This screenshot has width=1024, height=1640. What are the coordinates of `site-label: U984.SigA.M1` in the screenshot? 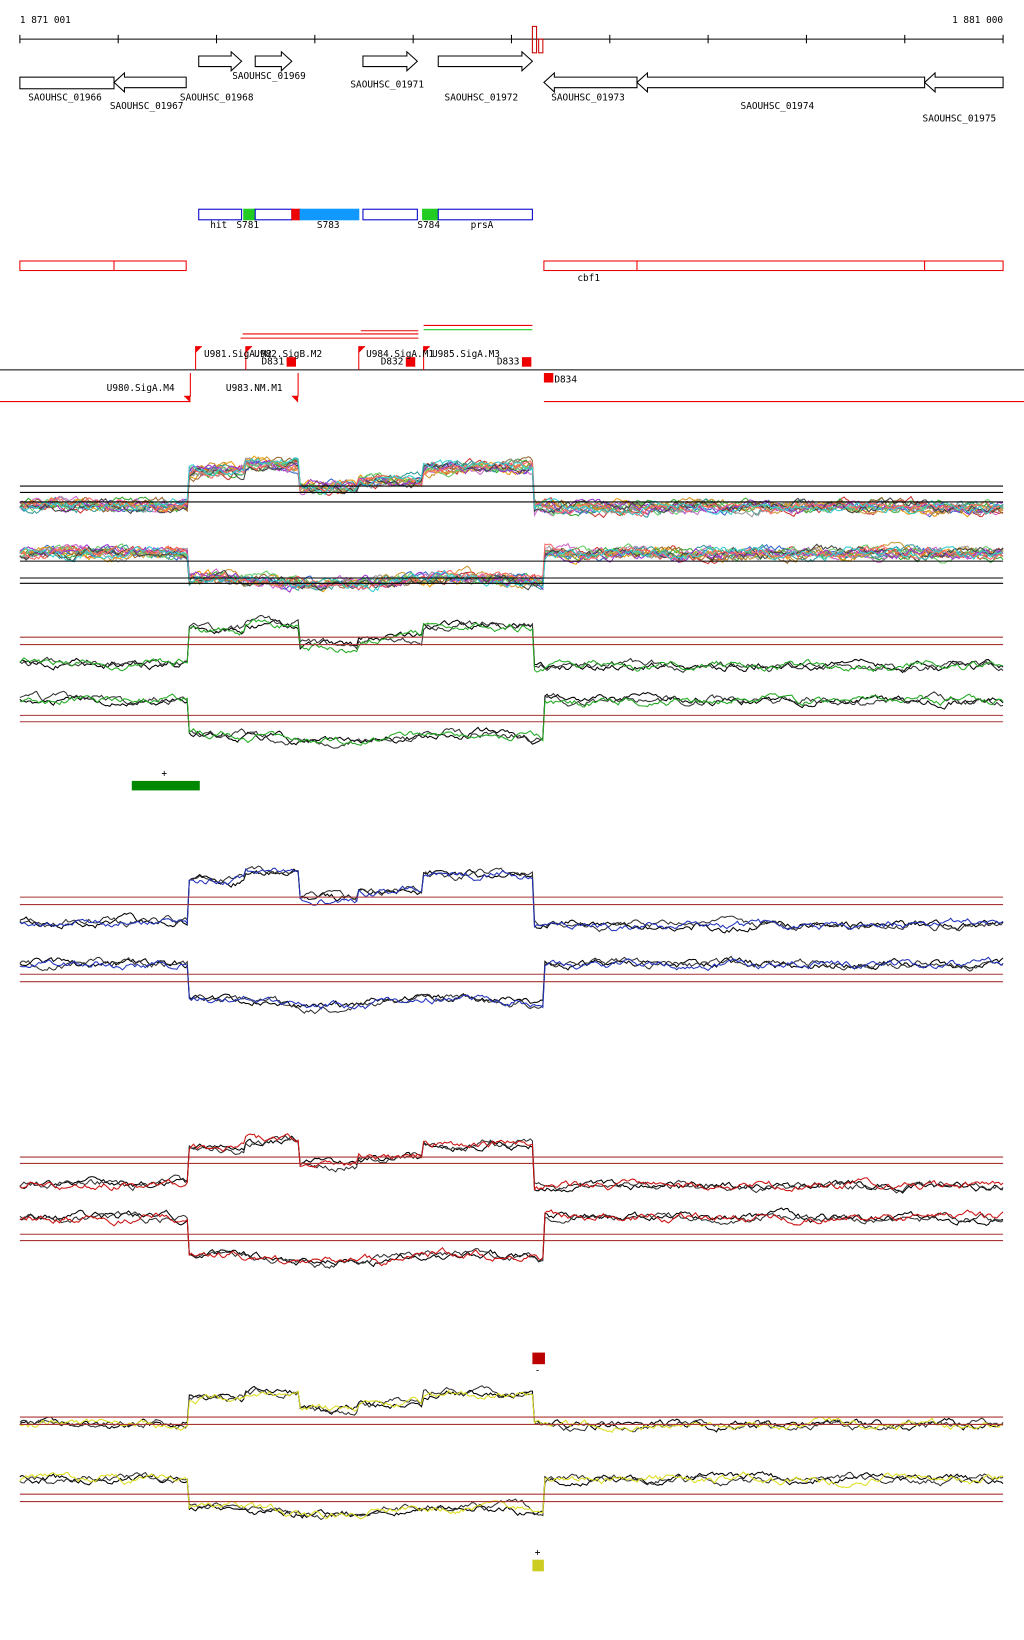 It's located at (400, 354).